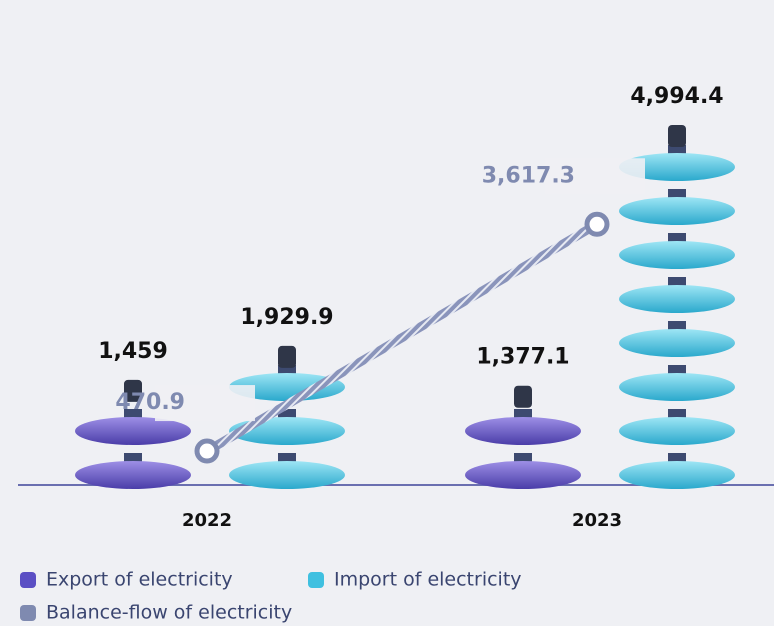 The height and width of the screenshot is (626, 774). What do you see at coordinates (428, 580) in the screenshot?
I see `legend-label: Import of electricity` at bounding box center [428, 580].